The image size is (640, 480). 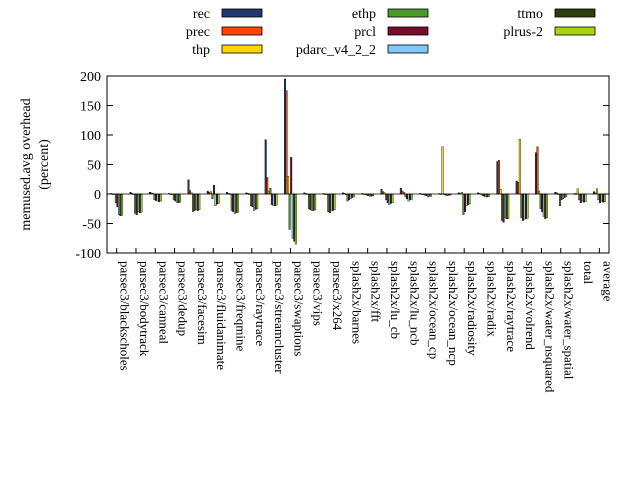 What do you see at coordinates (511, 306) in the screenshot?
I see `x-tick-label: splash2x/raytrace` at bounding box center [511, 306].